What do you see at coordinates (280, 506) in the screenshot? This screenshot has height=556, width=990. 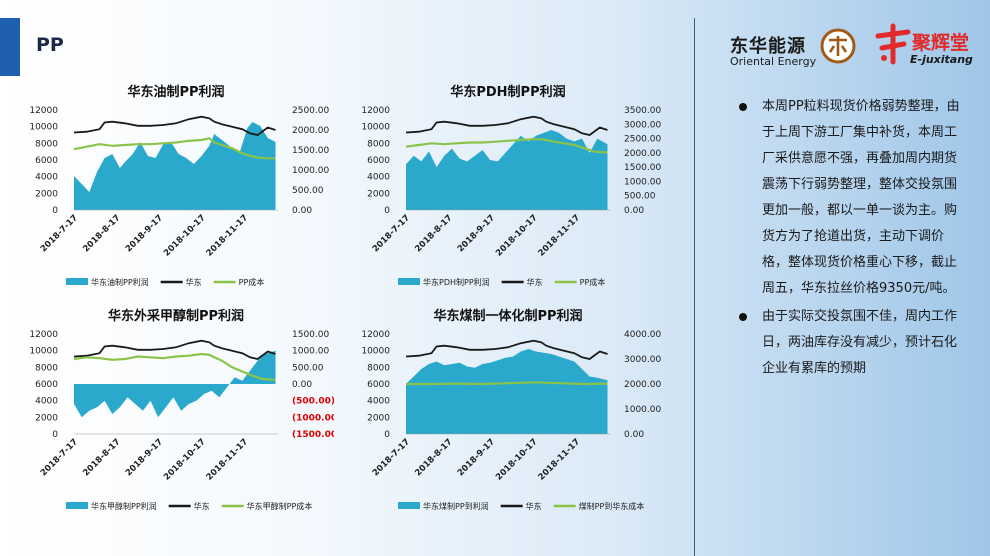 I see `legend-label: 华东甲醇制PP成本` at bounding box center [280, 506].